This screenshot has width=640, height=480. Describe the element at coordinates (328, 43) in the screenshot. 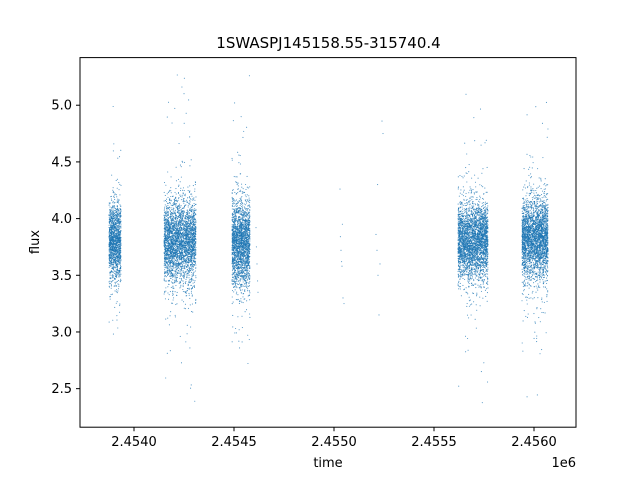

I see `chart-title: 1SWASPJ145158.55-315740.4` at that location.